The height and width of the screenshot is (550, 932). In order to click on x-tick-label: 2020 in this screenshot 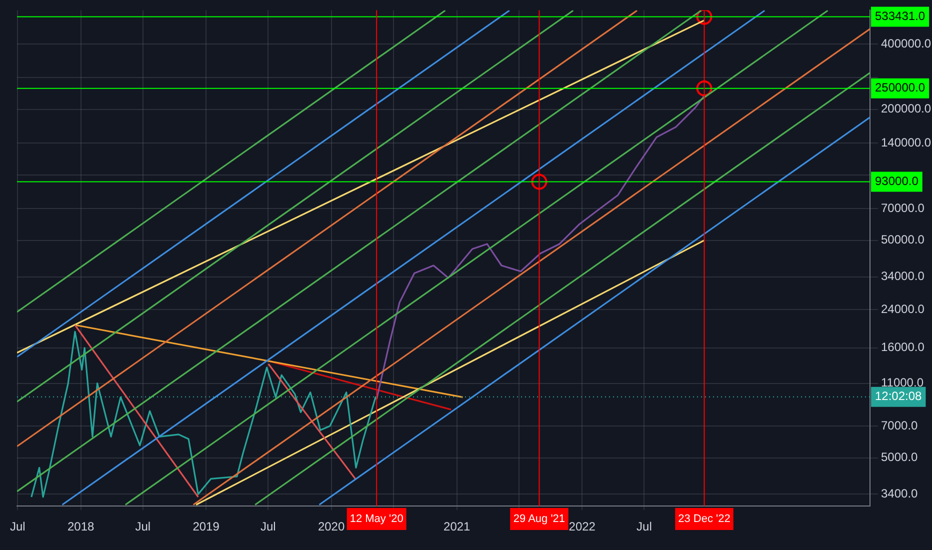, I will do `click(331, 527)`.